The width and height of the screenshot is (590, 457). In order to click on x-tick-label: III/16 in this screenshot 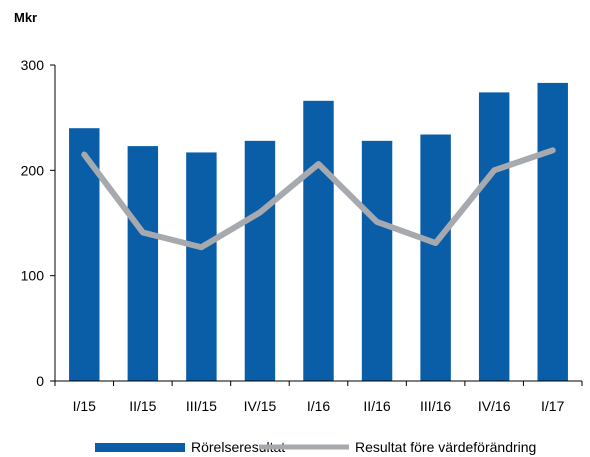, I will do `click(435, 406)`.